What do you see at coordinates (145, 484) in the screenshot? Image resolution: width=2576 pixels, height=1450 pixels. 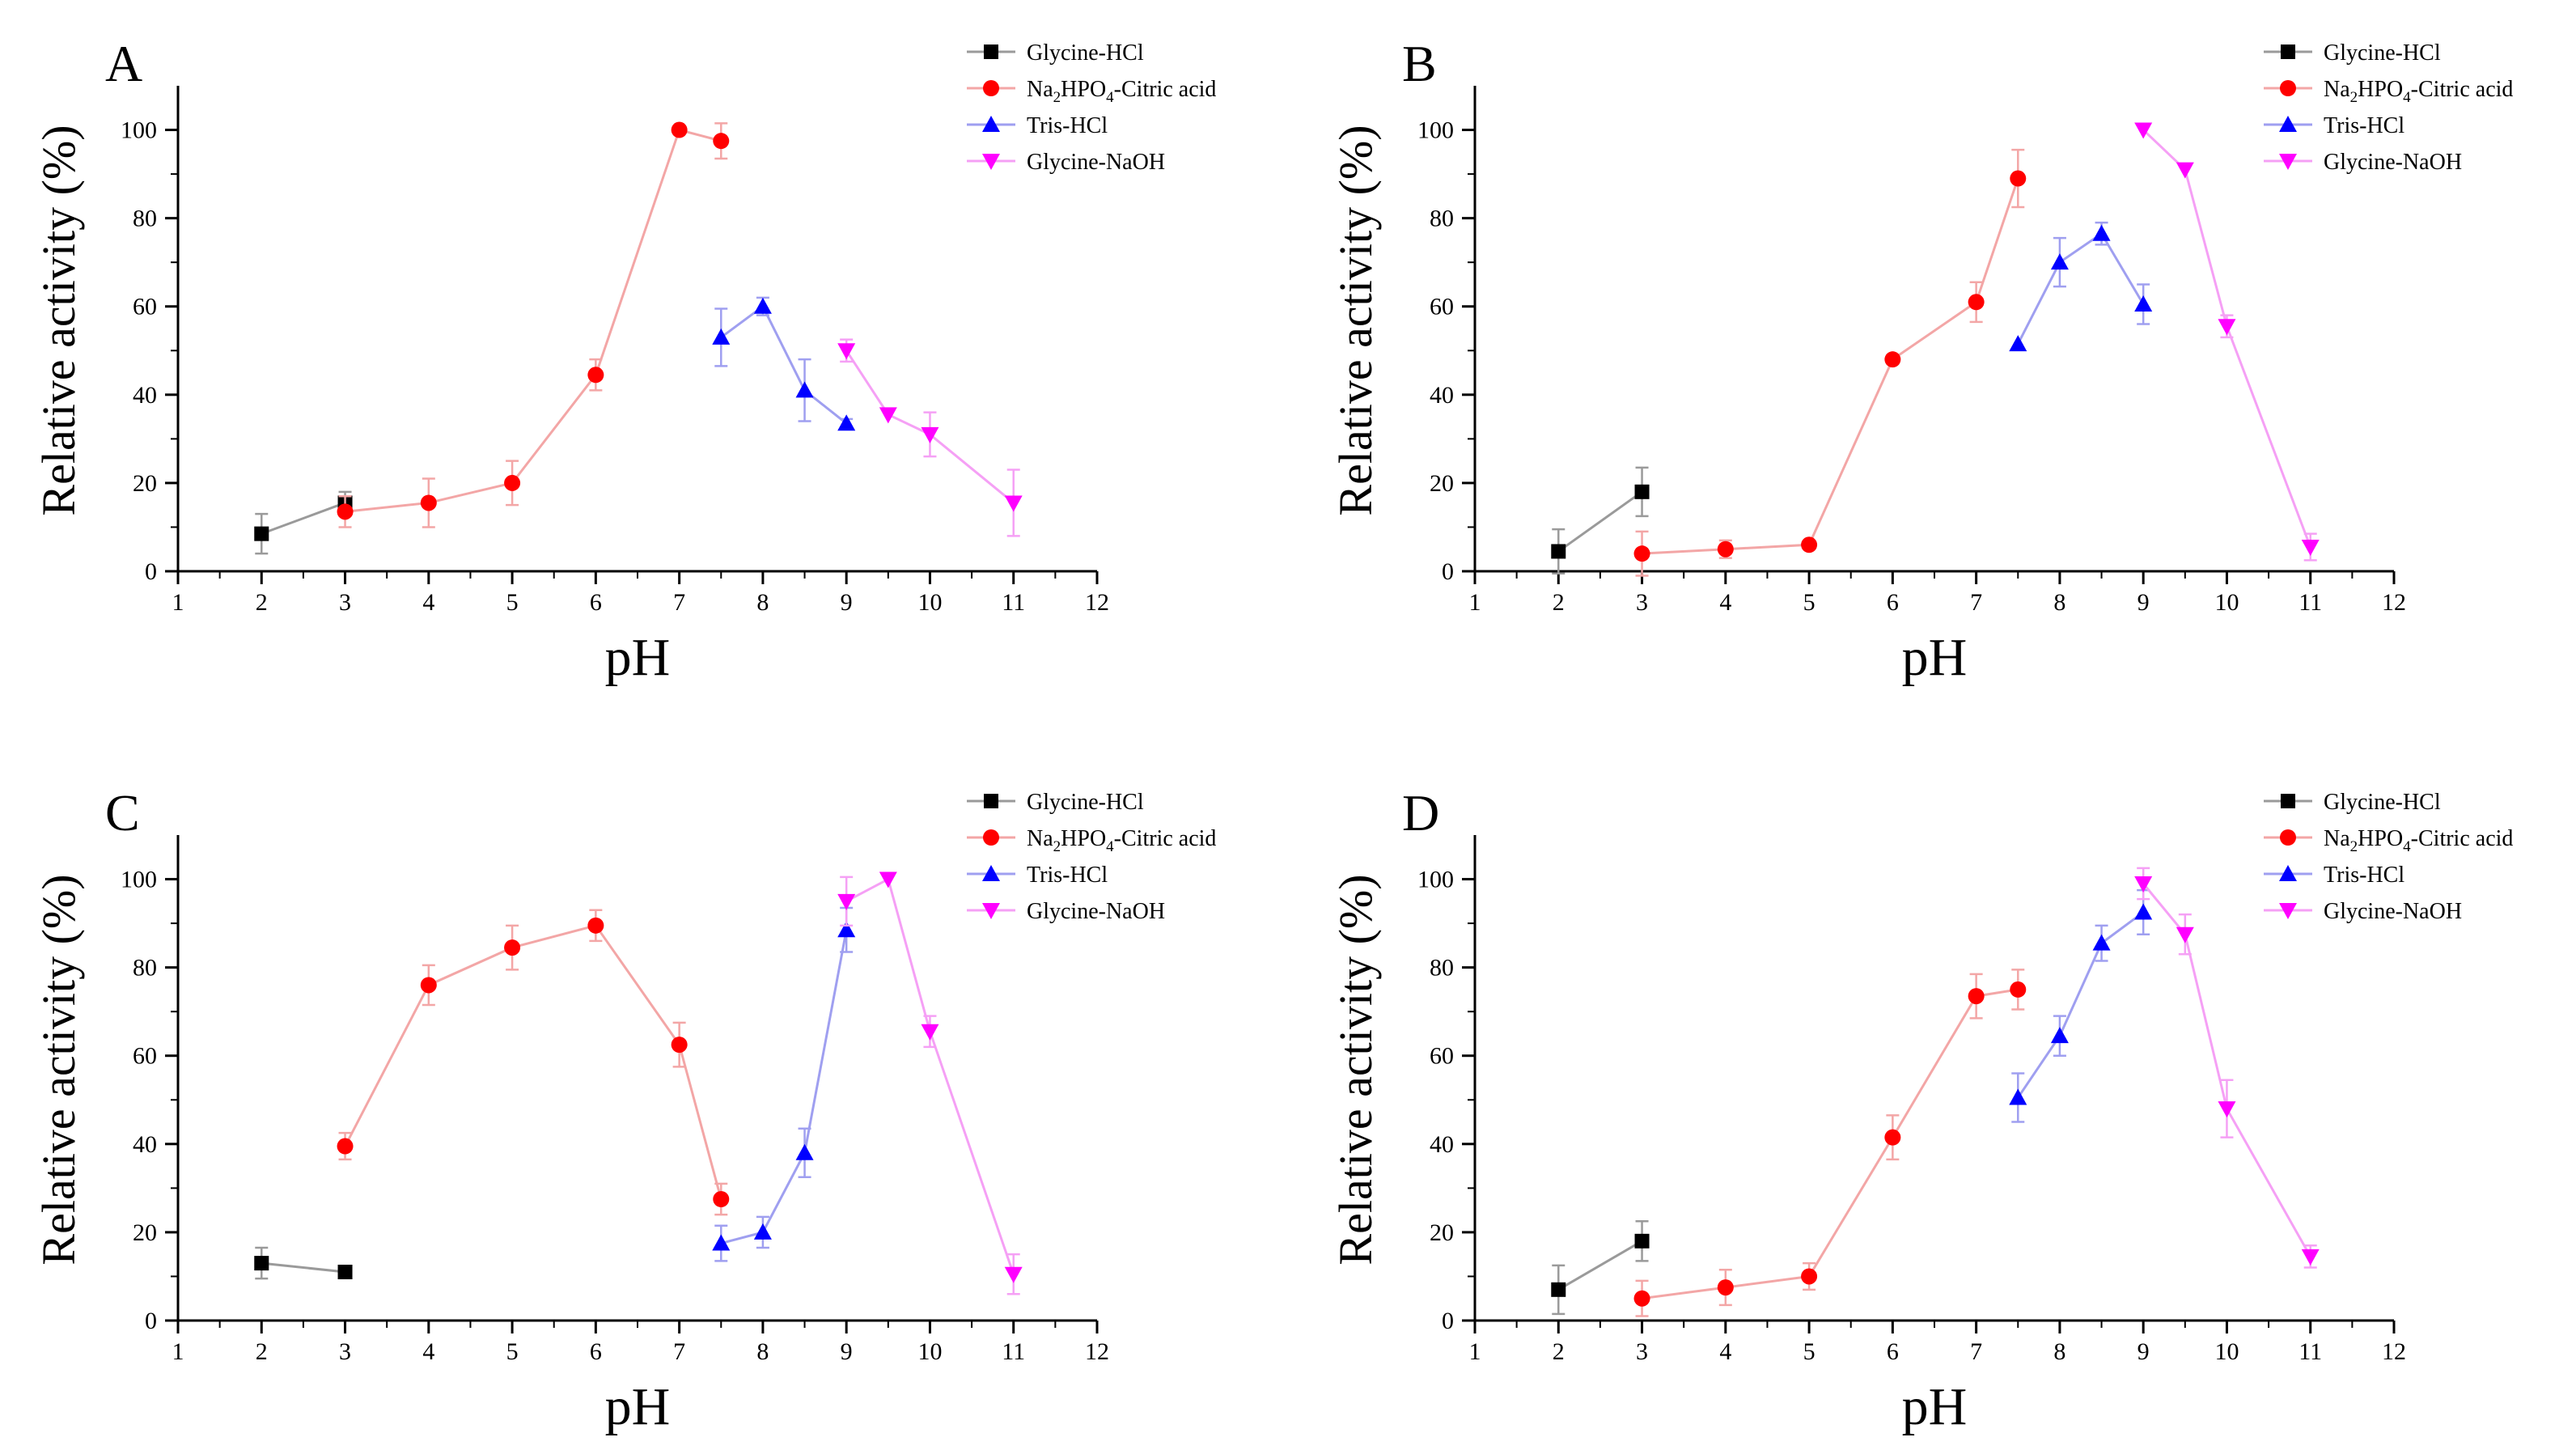 I see `y-tick-label: 20` at bounding box center [145, 484].